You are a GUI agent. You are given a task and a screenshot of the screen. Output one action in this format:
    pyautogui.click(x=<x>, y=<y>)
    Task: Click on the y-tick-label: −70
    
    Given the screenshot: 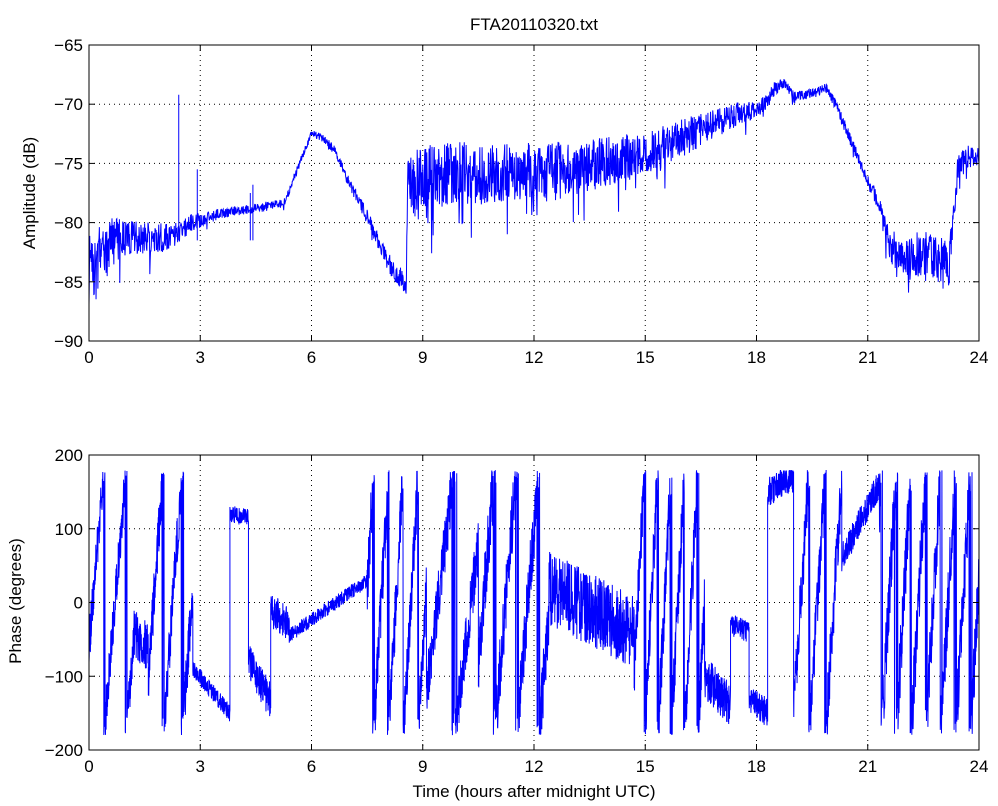 What is the action you would take?
    pyautogui.click(x=68, y=104)
    